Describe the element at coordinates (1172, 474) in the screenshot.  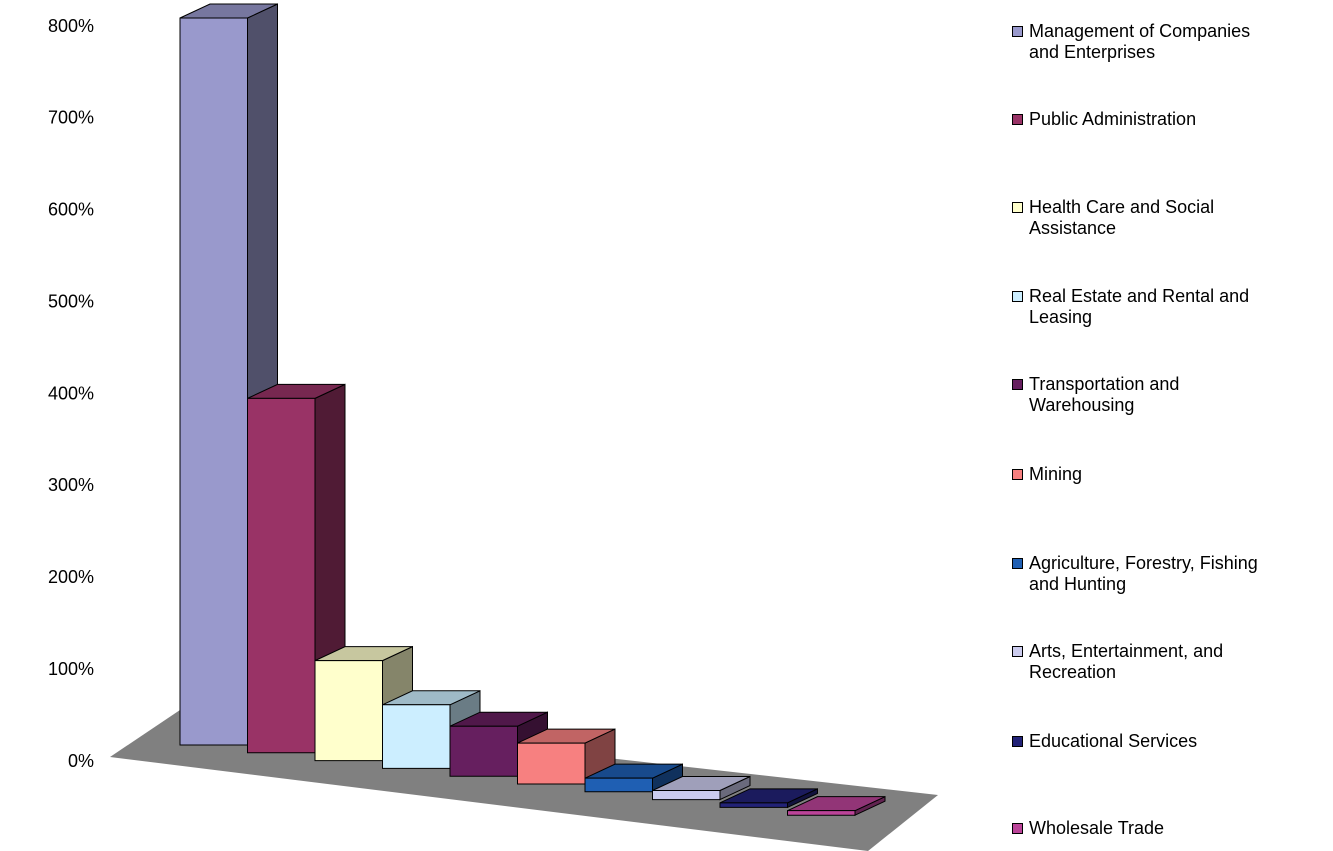
I see `legend-item: Mining` at that location.